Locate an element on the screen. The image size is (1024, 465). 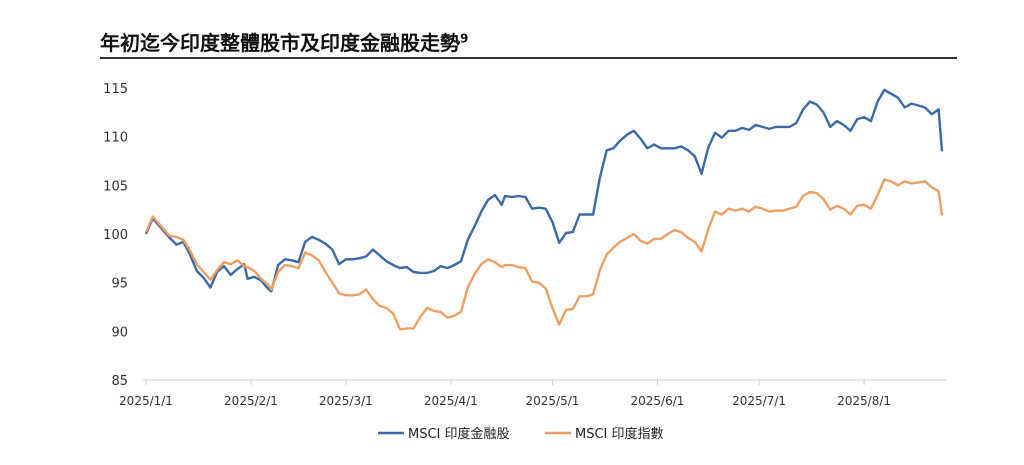
x-tick-label: 2025/2/1 is located at coordinates (251, 401).